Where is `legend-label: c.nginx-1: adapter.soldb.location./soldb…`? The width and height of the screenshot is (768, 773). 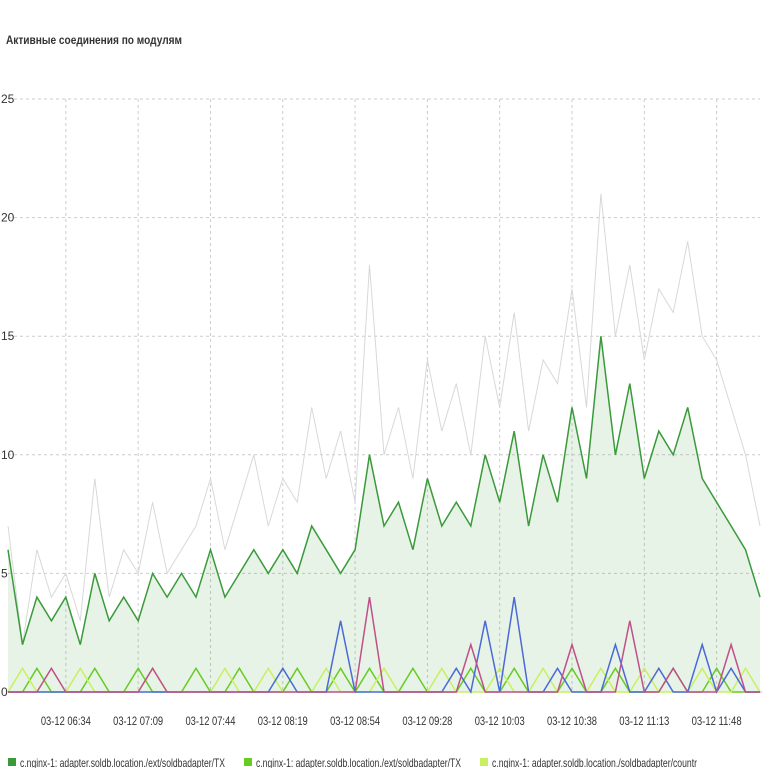 legend-label: c.nginx-1: adapter.soldb.location./soldb… is located at coordinates (594, 762).